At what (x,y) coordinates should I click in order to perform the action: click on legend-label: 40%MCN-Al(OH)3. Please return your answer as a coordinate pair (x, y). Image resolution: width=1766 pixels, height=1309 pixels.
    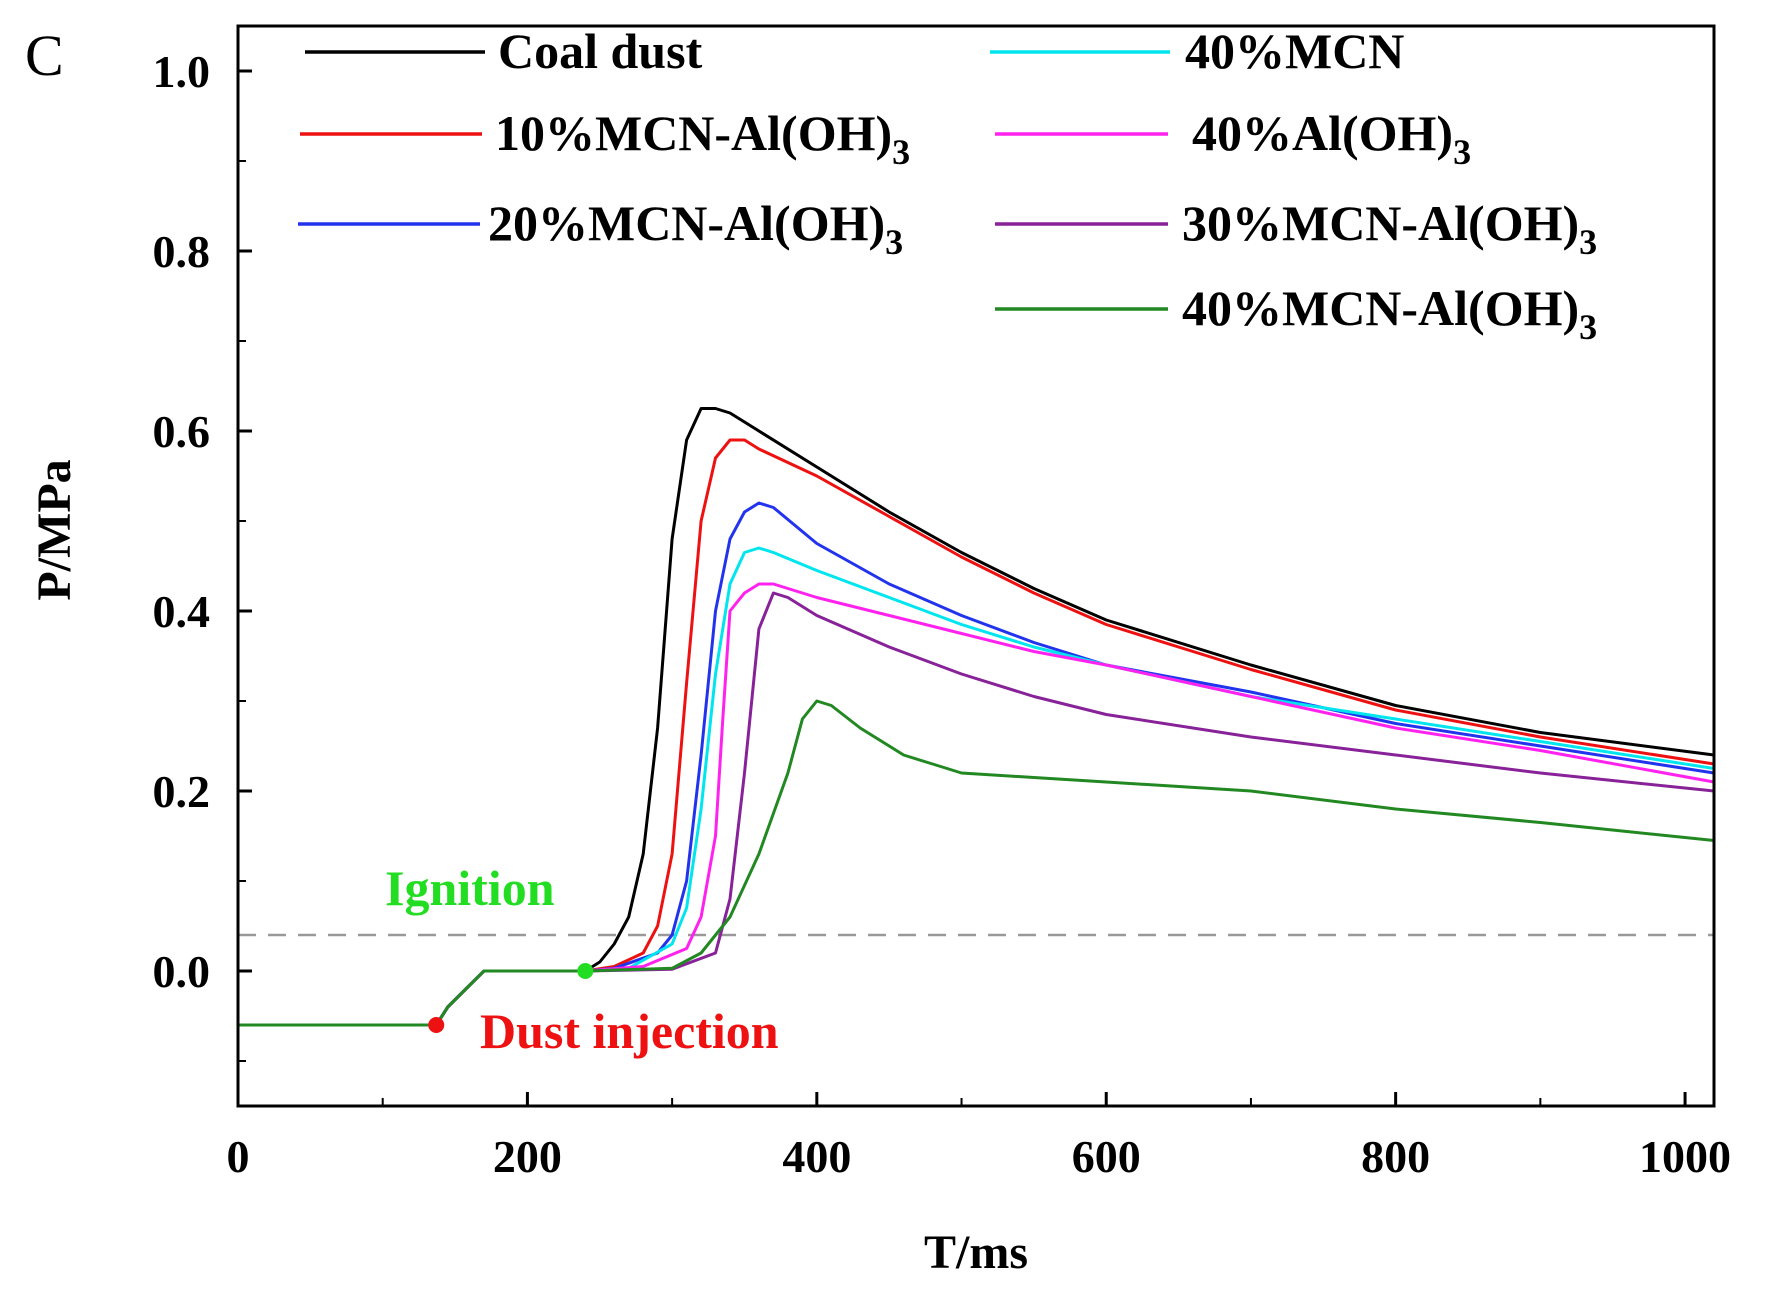
    Looking at the image, I should click on (1389, 313).